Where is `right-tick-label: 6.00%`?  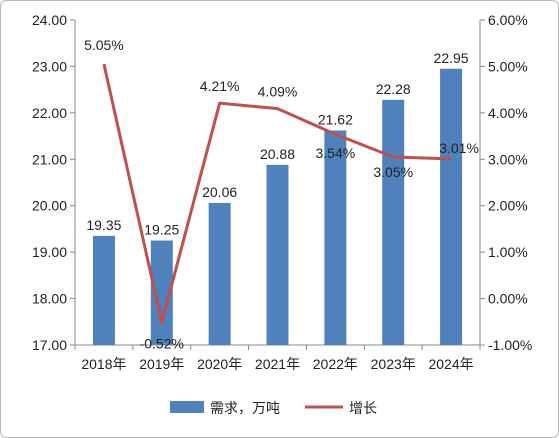 right-tick-label: 6.00% is located at coordinates (508, 20).